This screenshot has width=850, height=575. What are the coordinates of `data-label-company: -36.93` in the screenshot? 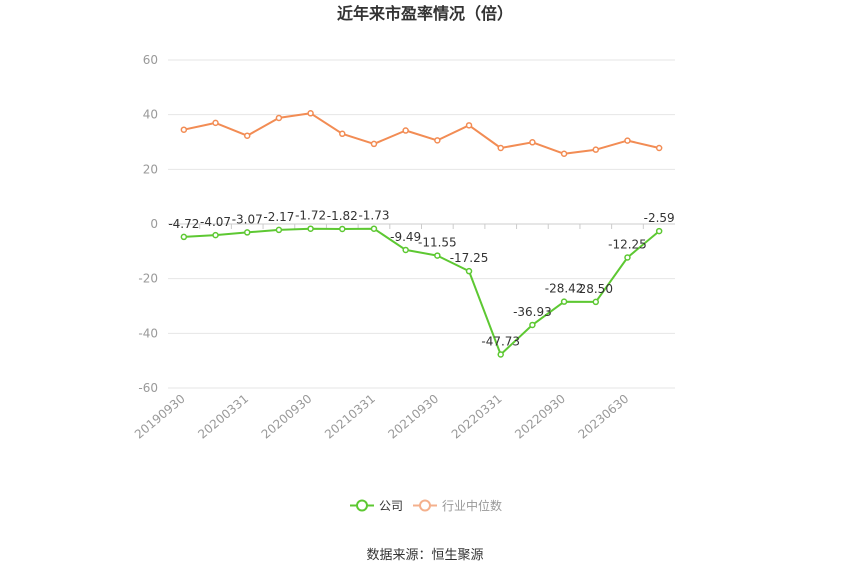 It's located at (532, 312).